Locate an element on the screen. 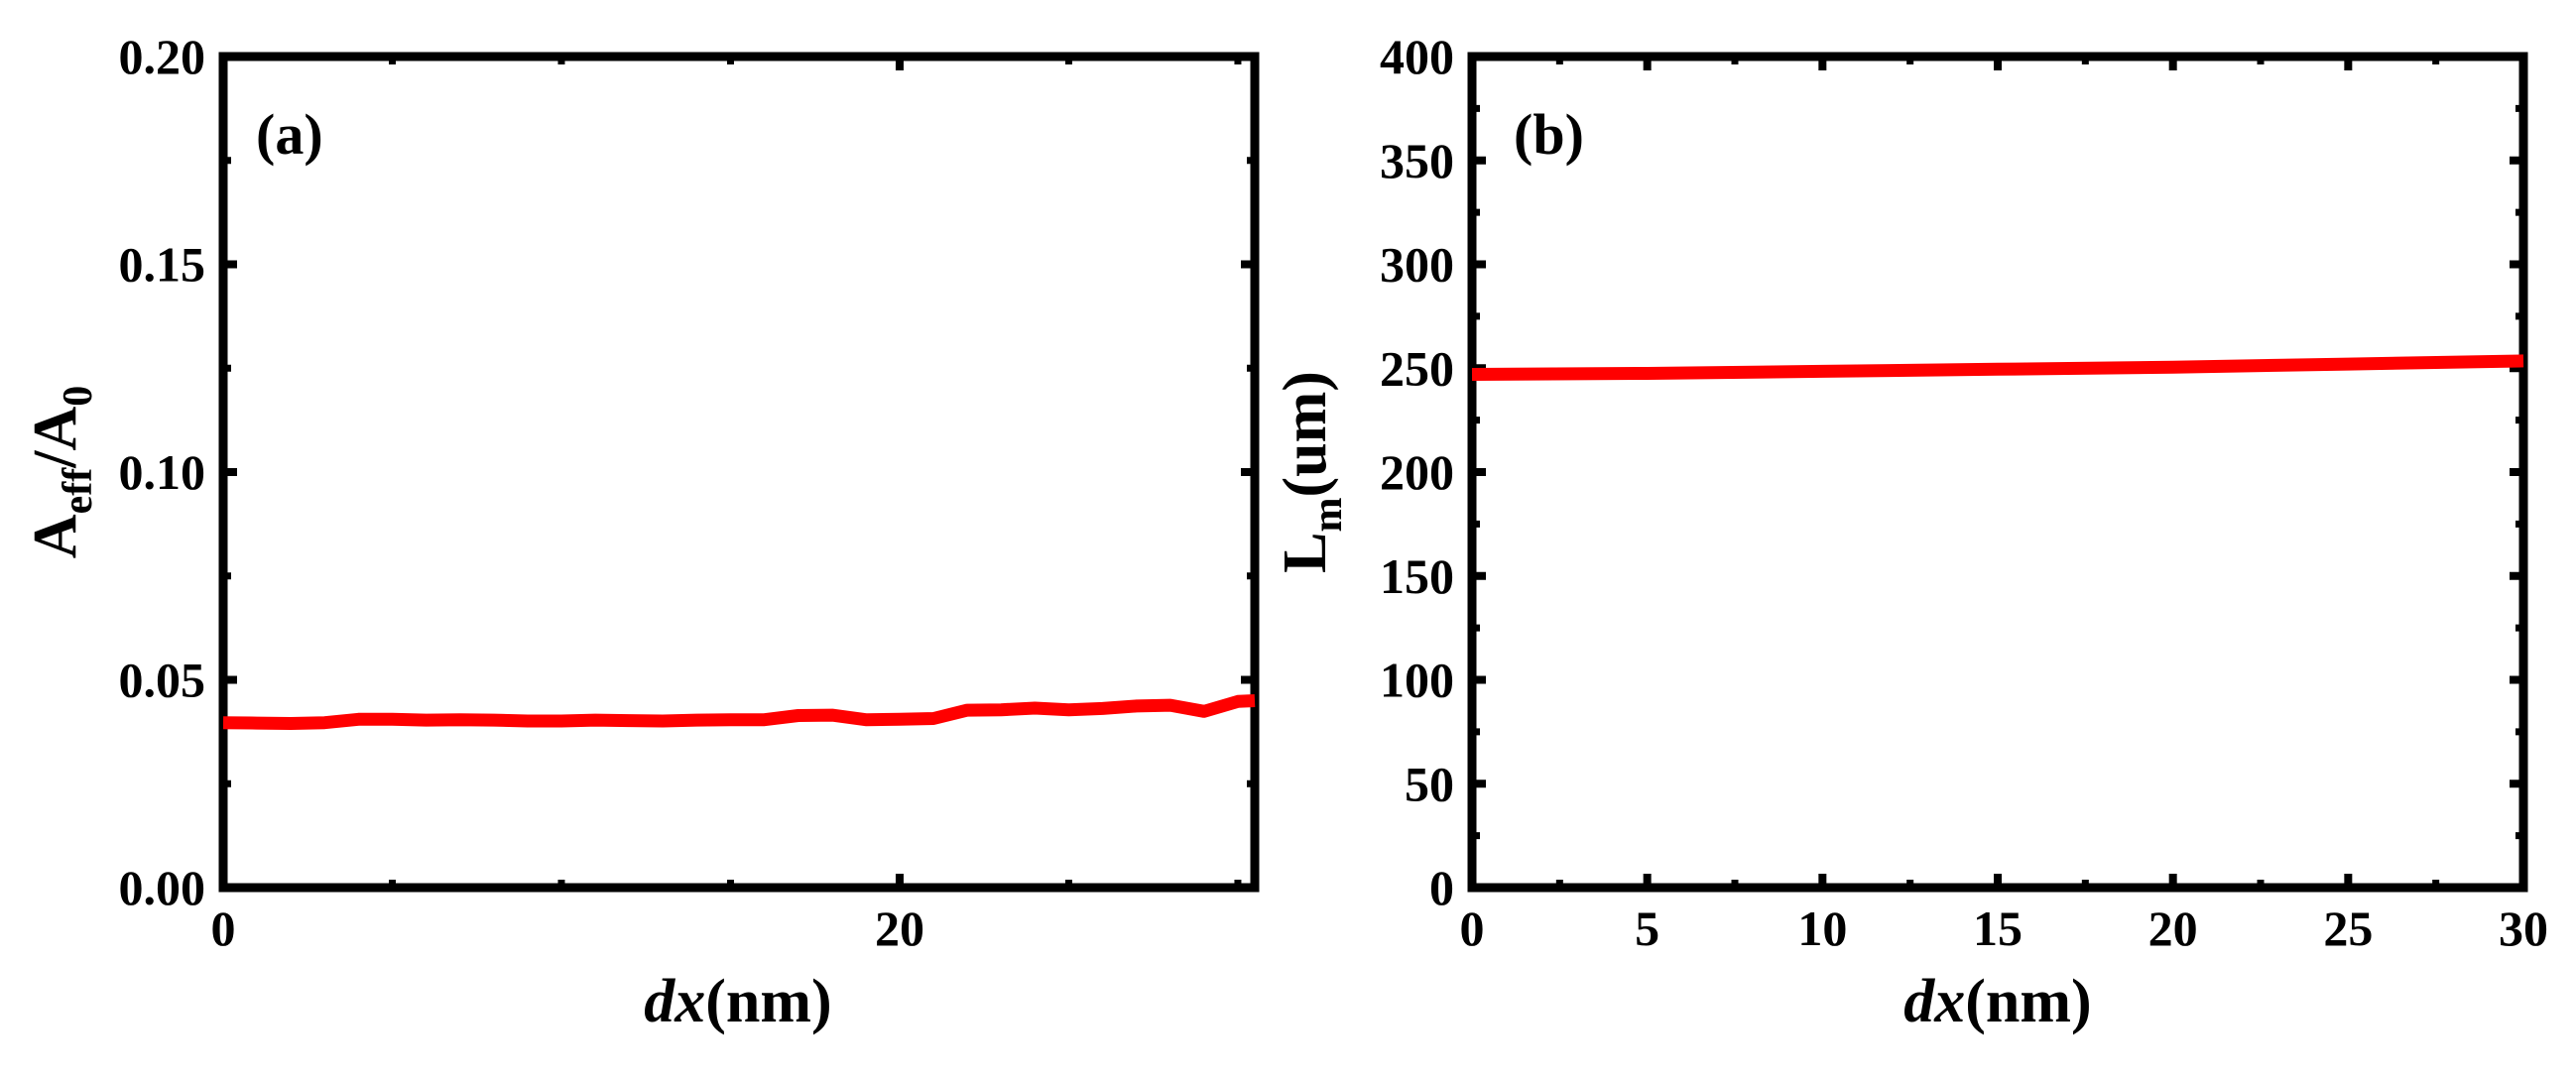  y-tick-label: 350 is located at coordinates (1417, 160).